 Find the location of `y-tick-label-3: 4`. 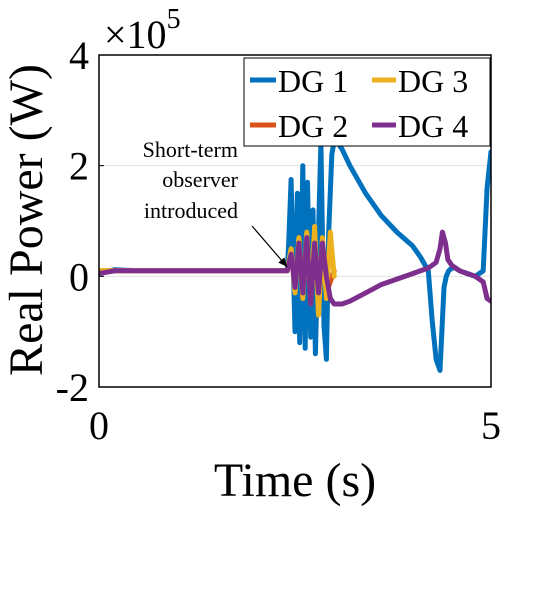

y-tick-label-3: 4 is located at coordinates (79, 55).